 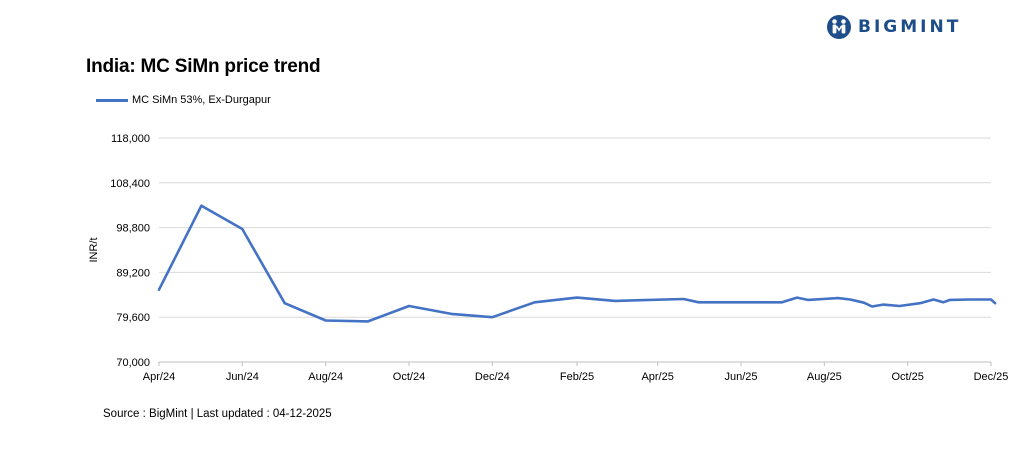 What do you see at coordinates (409, 377) in the screenshot?
I see `x-tick-label: Oct/24` at bounding box center [409, 377].